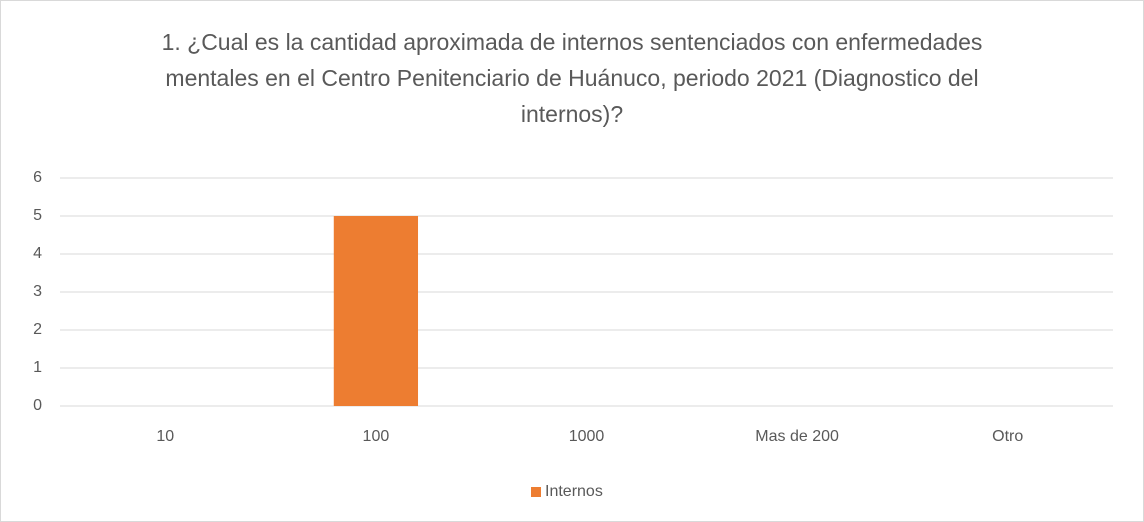  I want to click on legend-swatch, so click(536, 492).